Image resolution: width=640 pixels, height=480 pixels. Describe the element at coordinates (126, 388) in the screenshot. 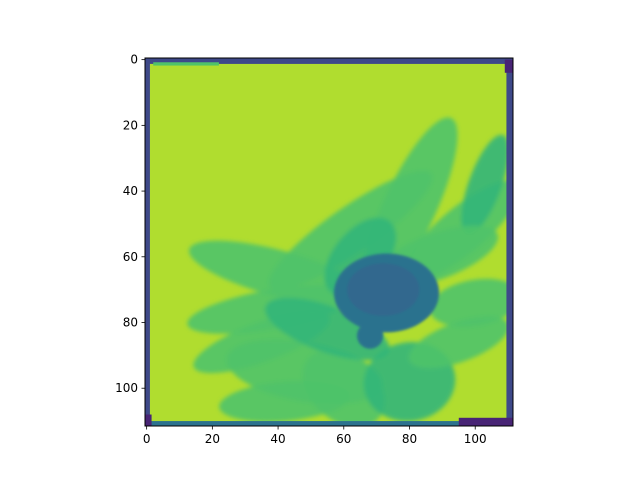

I see `y-tick-label: 100` at that location.